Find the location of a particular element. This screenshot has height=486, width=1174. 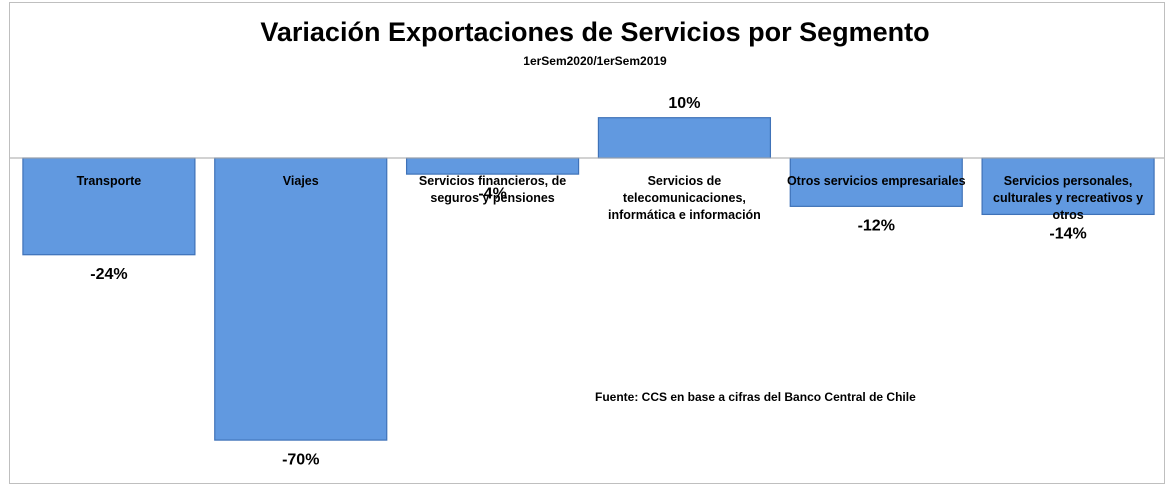

data-label: -14% is located at coordinates (1067, 234).